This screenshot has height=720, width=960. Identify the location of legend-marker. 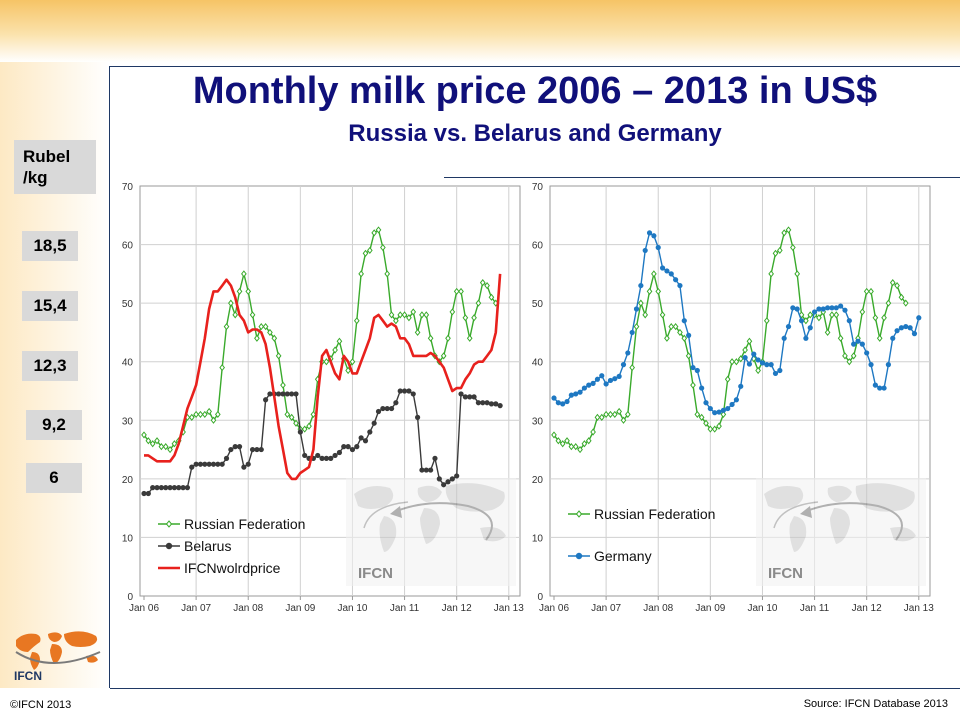
(579, 514).